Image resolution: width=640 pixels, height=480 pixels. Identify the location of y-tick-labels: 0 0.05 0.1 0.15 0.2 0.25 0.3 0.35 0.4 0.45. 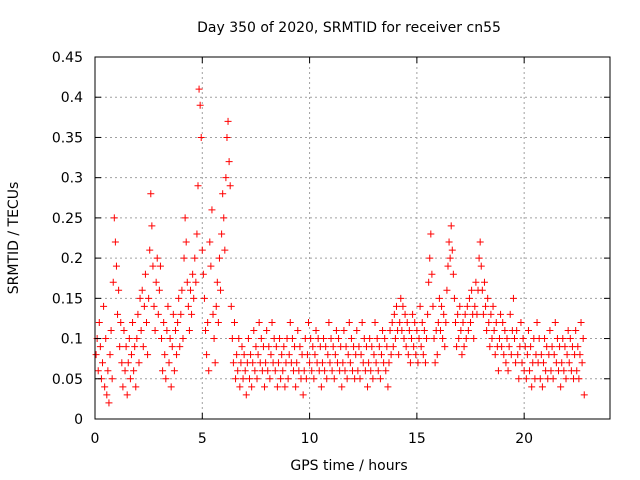
(67, 239).